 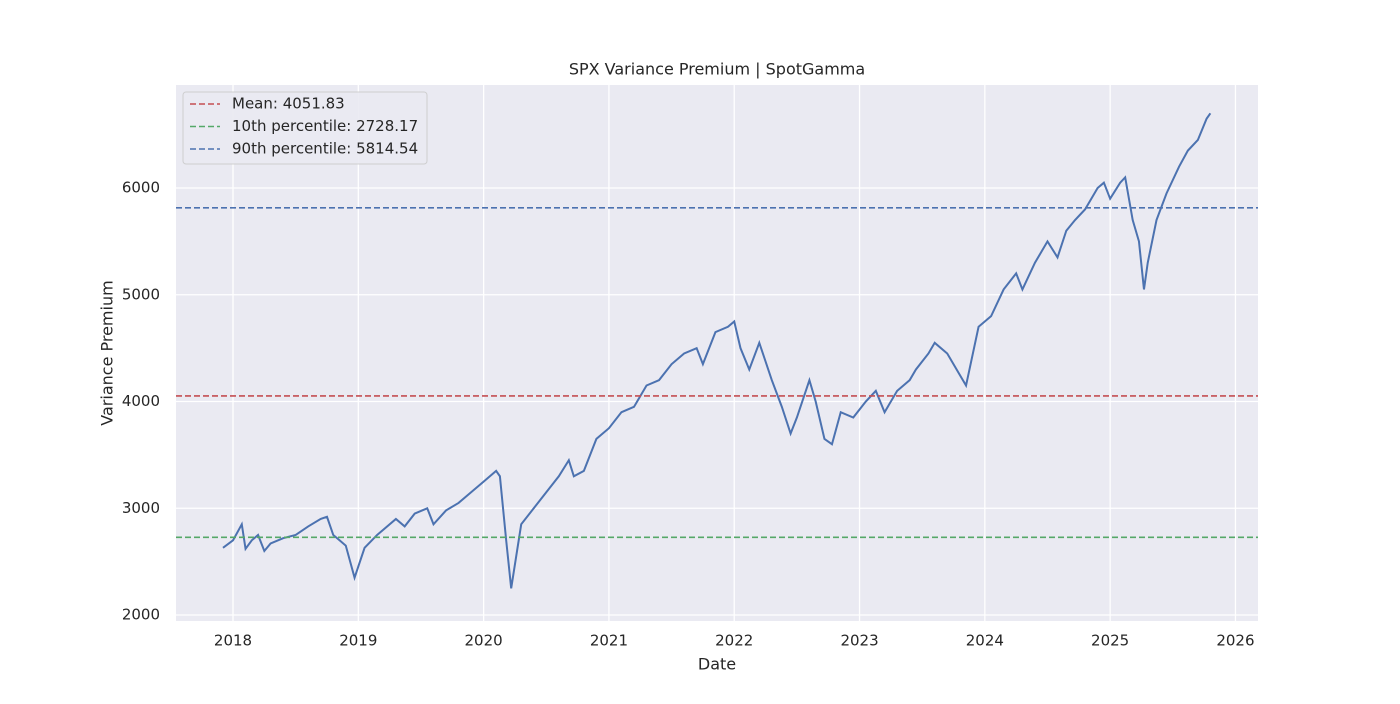 What do you see at coordinates (985, 641) in the screenshot?
I see `x-tick-label: 2024` at bounding box center [985, 641].